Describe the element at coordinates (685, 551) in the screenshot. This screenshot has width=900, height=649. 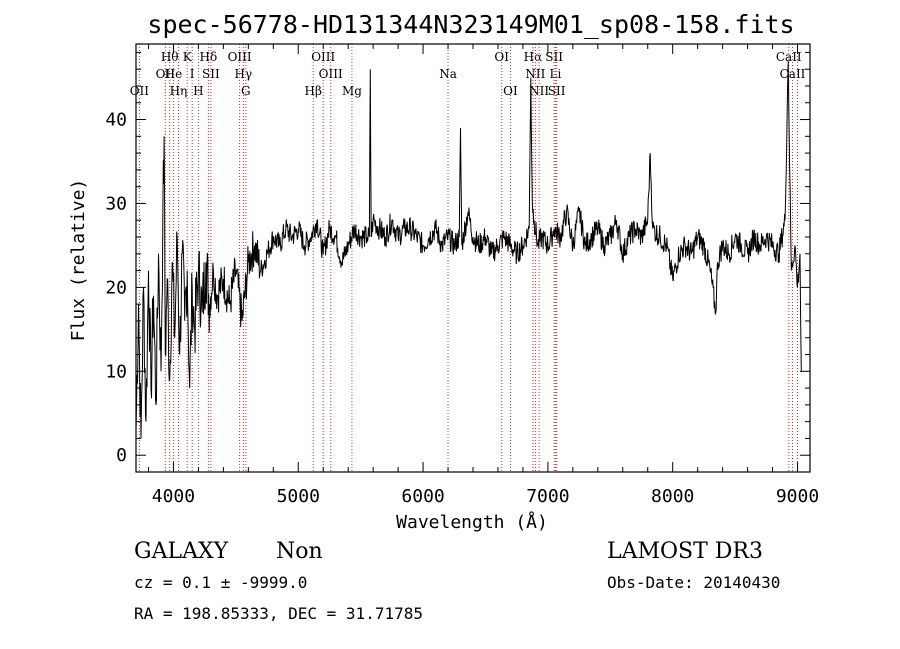
I see `survey-name: LAMOST DR3` at that location.